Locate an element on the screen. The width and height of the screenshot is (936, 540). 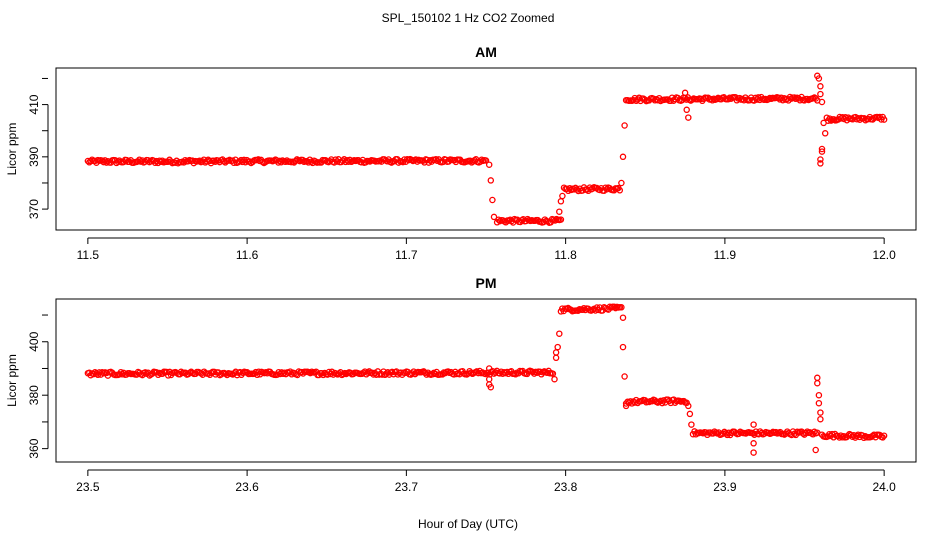
x-tick-label: 23.7 is located at coordinates (407, 487).